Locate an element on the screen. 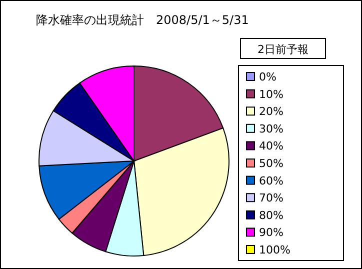  legend-label: 90% is located at coordinates (271, 233).